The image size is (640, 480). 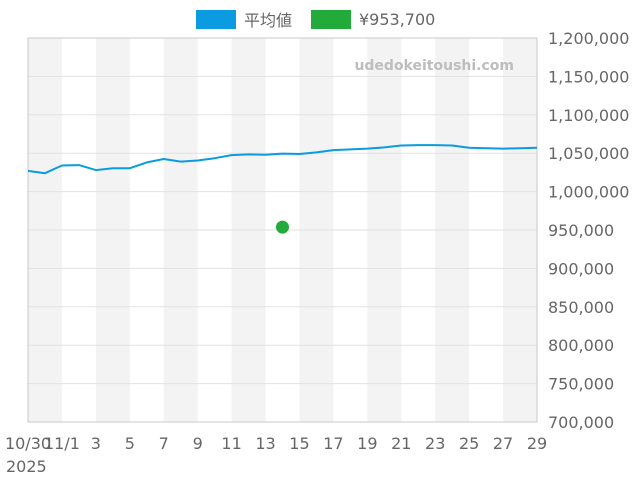 I want to click on x-tick-label: 19, so click(x=367, y=443).